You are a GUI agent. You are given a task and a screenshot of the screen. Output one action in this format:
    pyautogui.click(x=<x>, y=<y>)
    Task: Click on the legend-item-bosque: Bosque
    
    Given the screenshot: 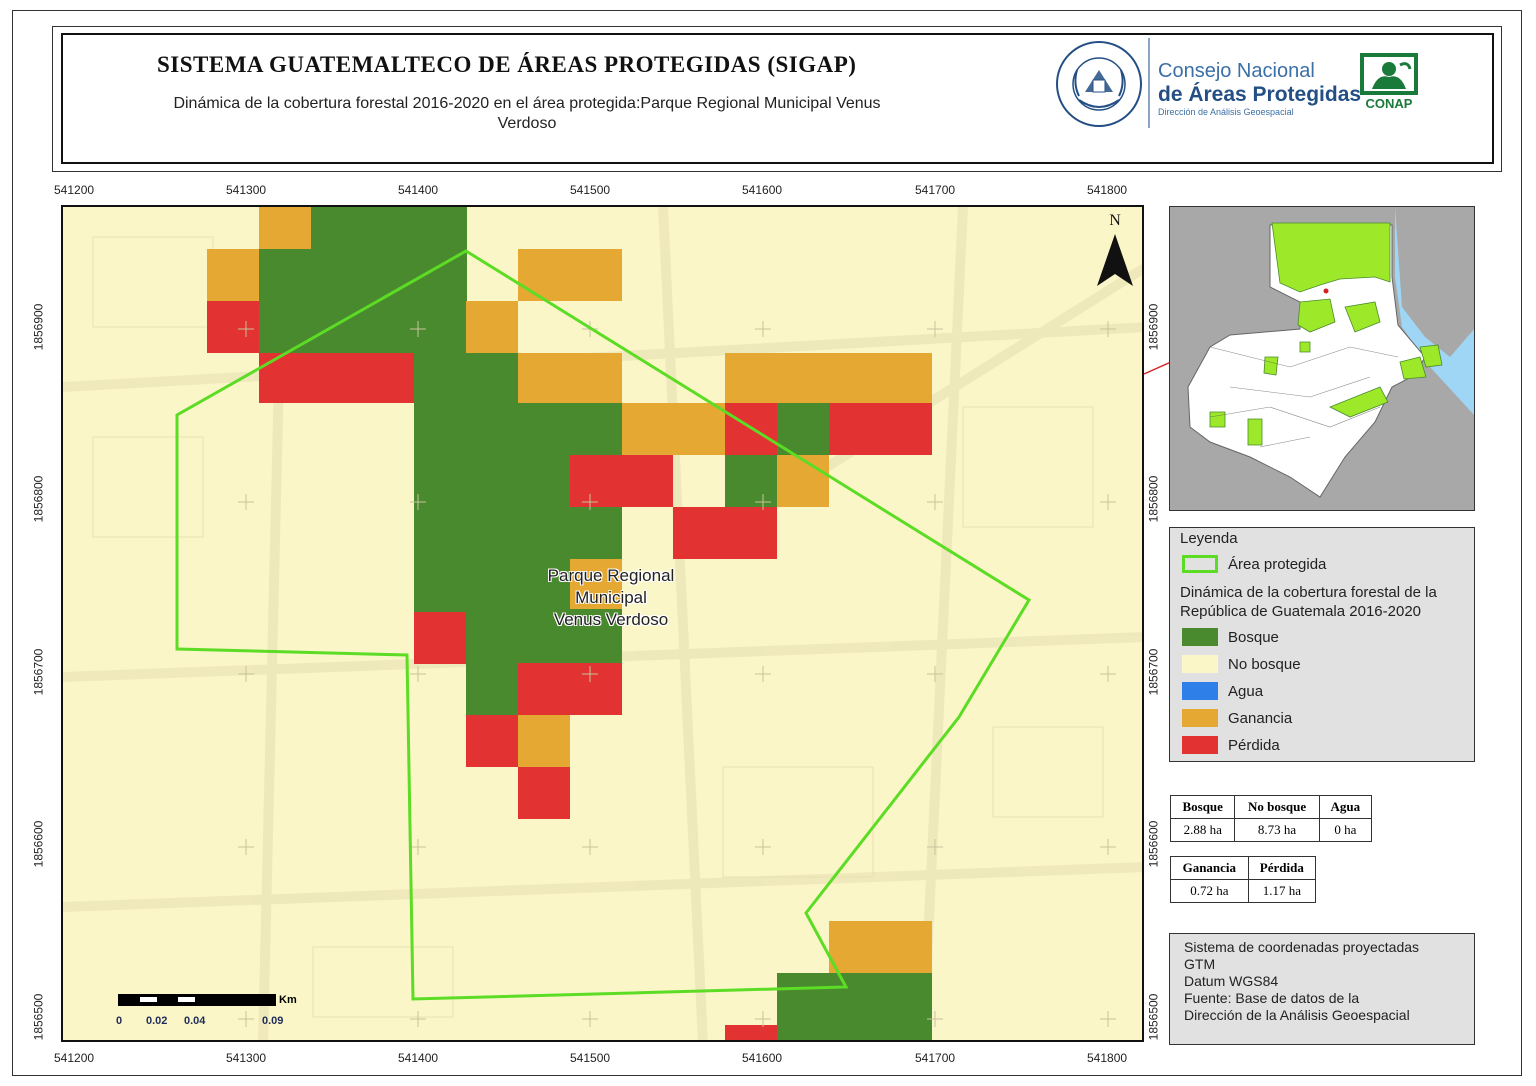 What is the action you would take?
    pyautogui.click(x=1230, y=637)
    